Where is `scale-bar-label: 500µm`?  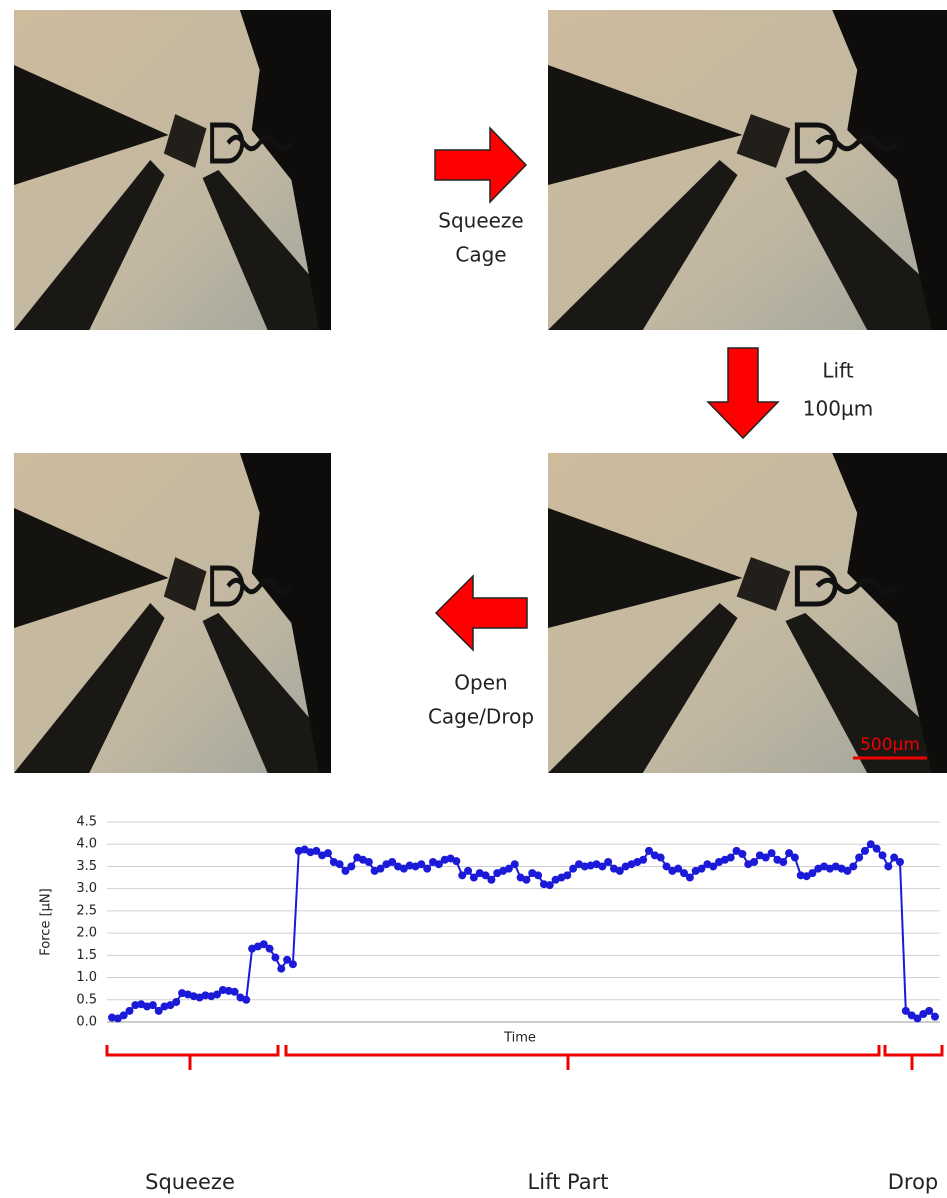 scale-bar-label: 500µm is located at coordinates (890, 745).